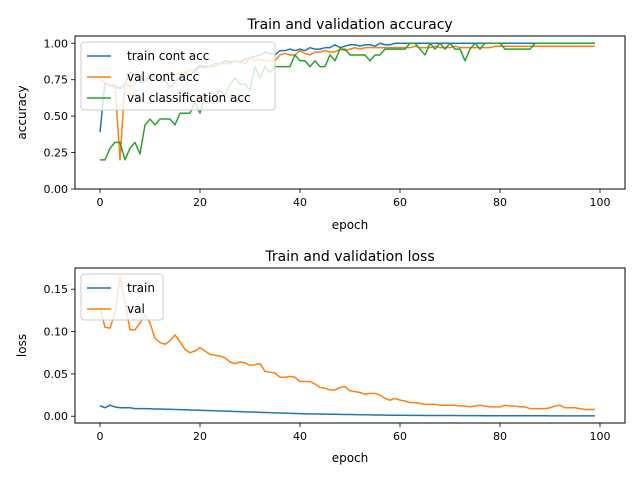  Describe the element at coordinates (350, 225) in the screenshot. I see `accuracy-x-axis-label: epoch` at that location.